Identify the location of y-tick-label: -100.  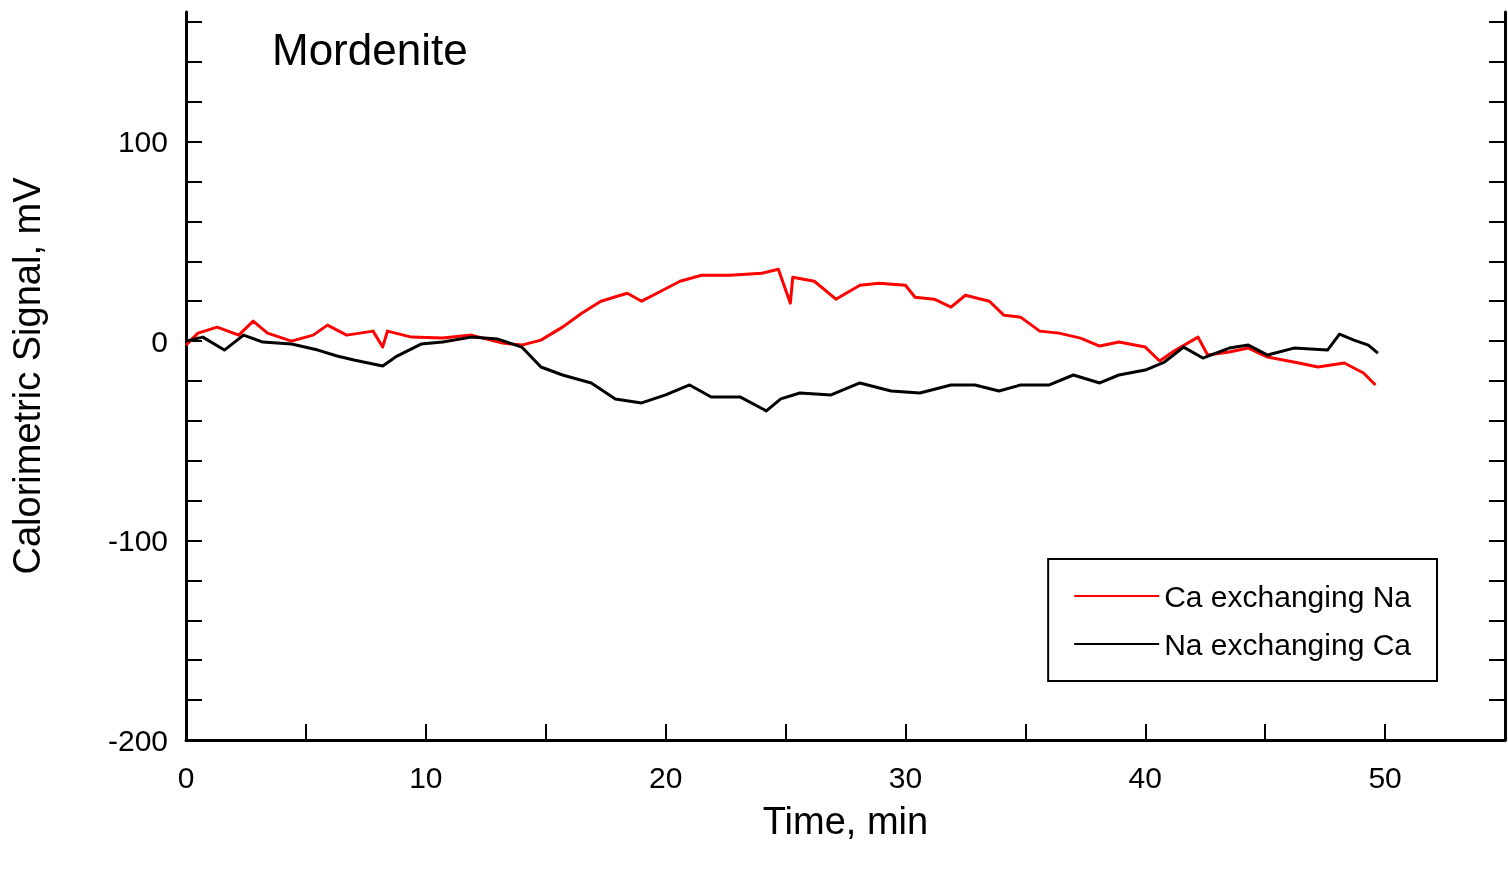
(137, 541).